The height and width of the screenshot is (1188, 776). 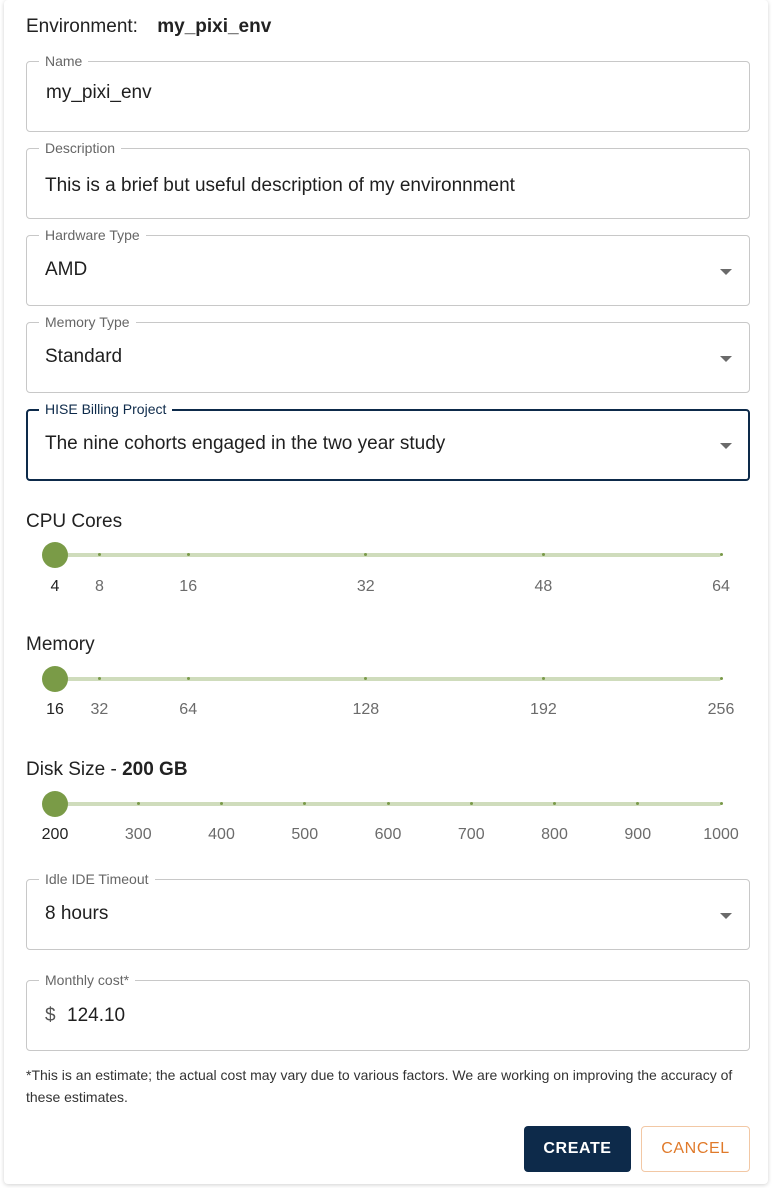 I want to click on monthly-cost-field: Monthly cost* $ 124.10, so click(x=388, y=1011).